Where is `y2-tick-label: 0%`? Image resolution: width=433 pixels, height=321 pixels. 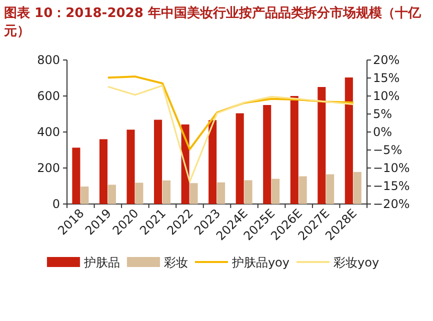
y2-tick-label: 0% is located at coordinates (382, 132).